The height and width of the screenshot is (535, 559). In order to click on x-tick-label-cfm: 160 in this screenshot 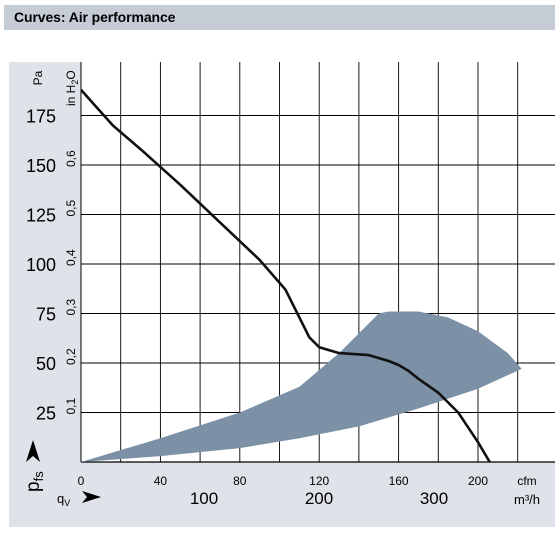, I will do `click(399, 481)`.